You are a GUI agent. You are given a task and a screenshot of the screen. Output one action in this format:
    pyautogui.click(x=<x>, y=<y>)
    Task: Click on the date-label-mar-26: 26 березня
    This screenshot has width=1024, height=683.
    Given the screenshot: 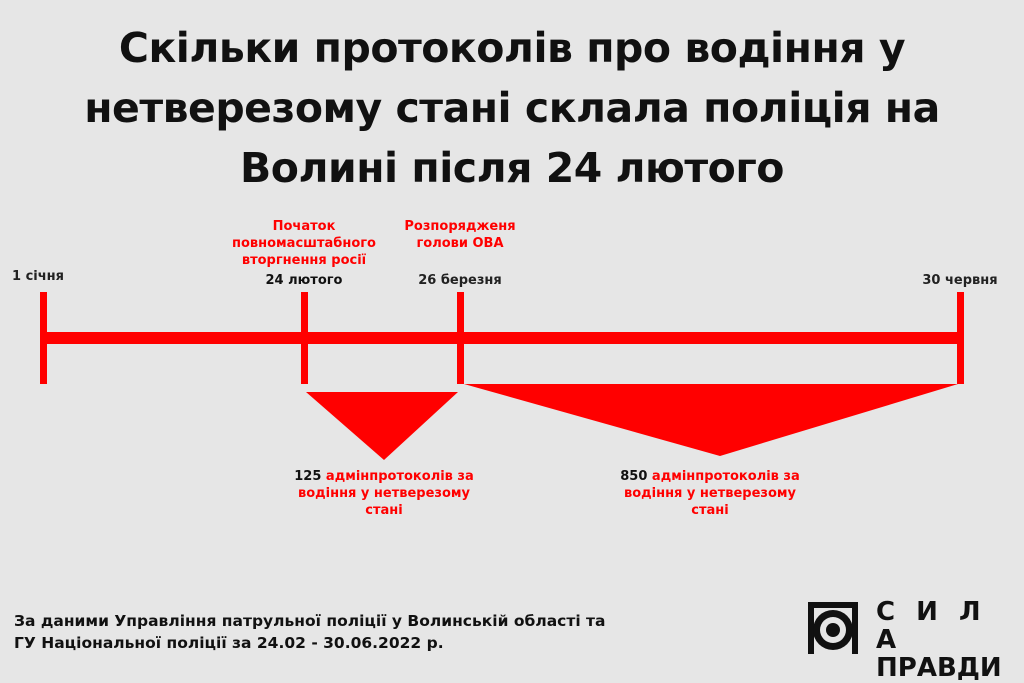 What is the action you would take?
    pyautogui.click(x=460, y=280)
    